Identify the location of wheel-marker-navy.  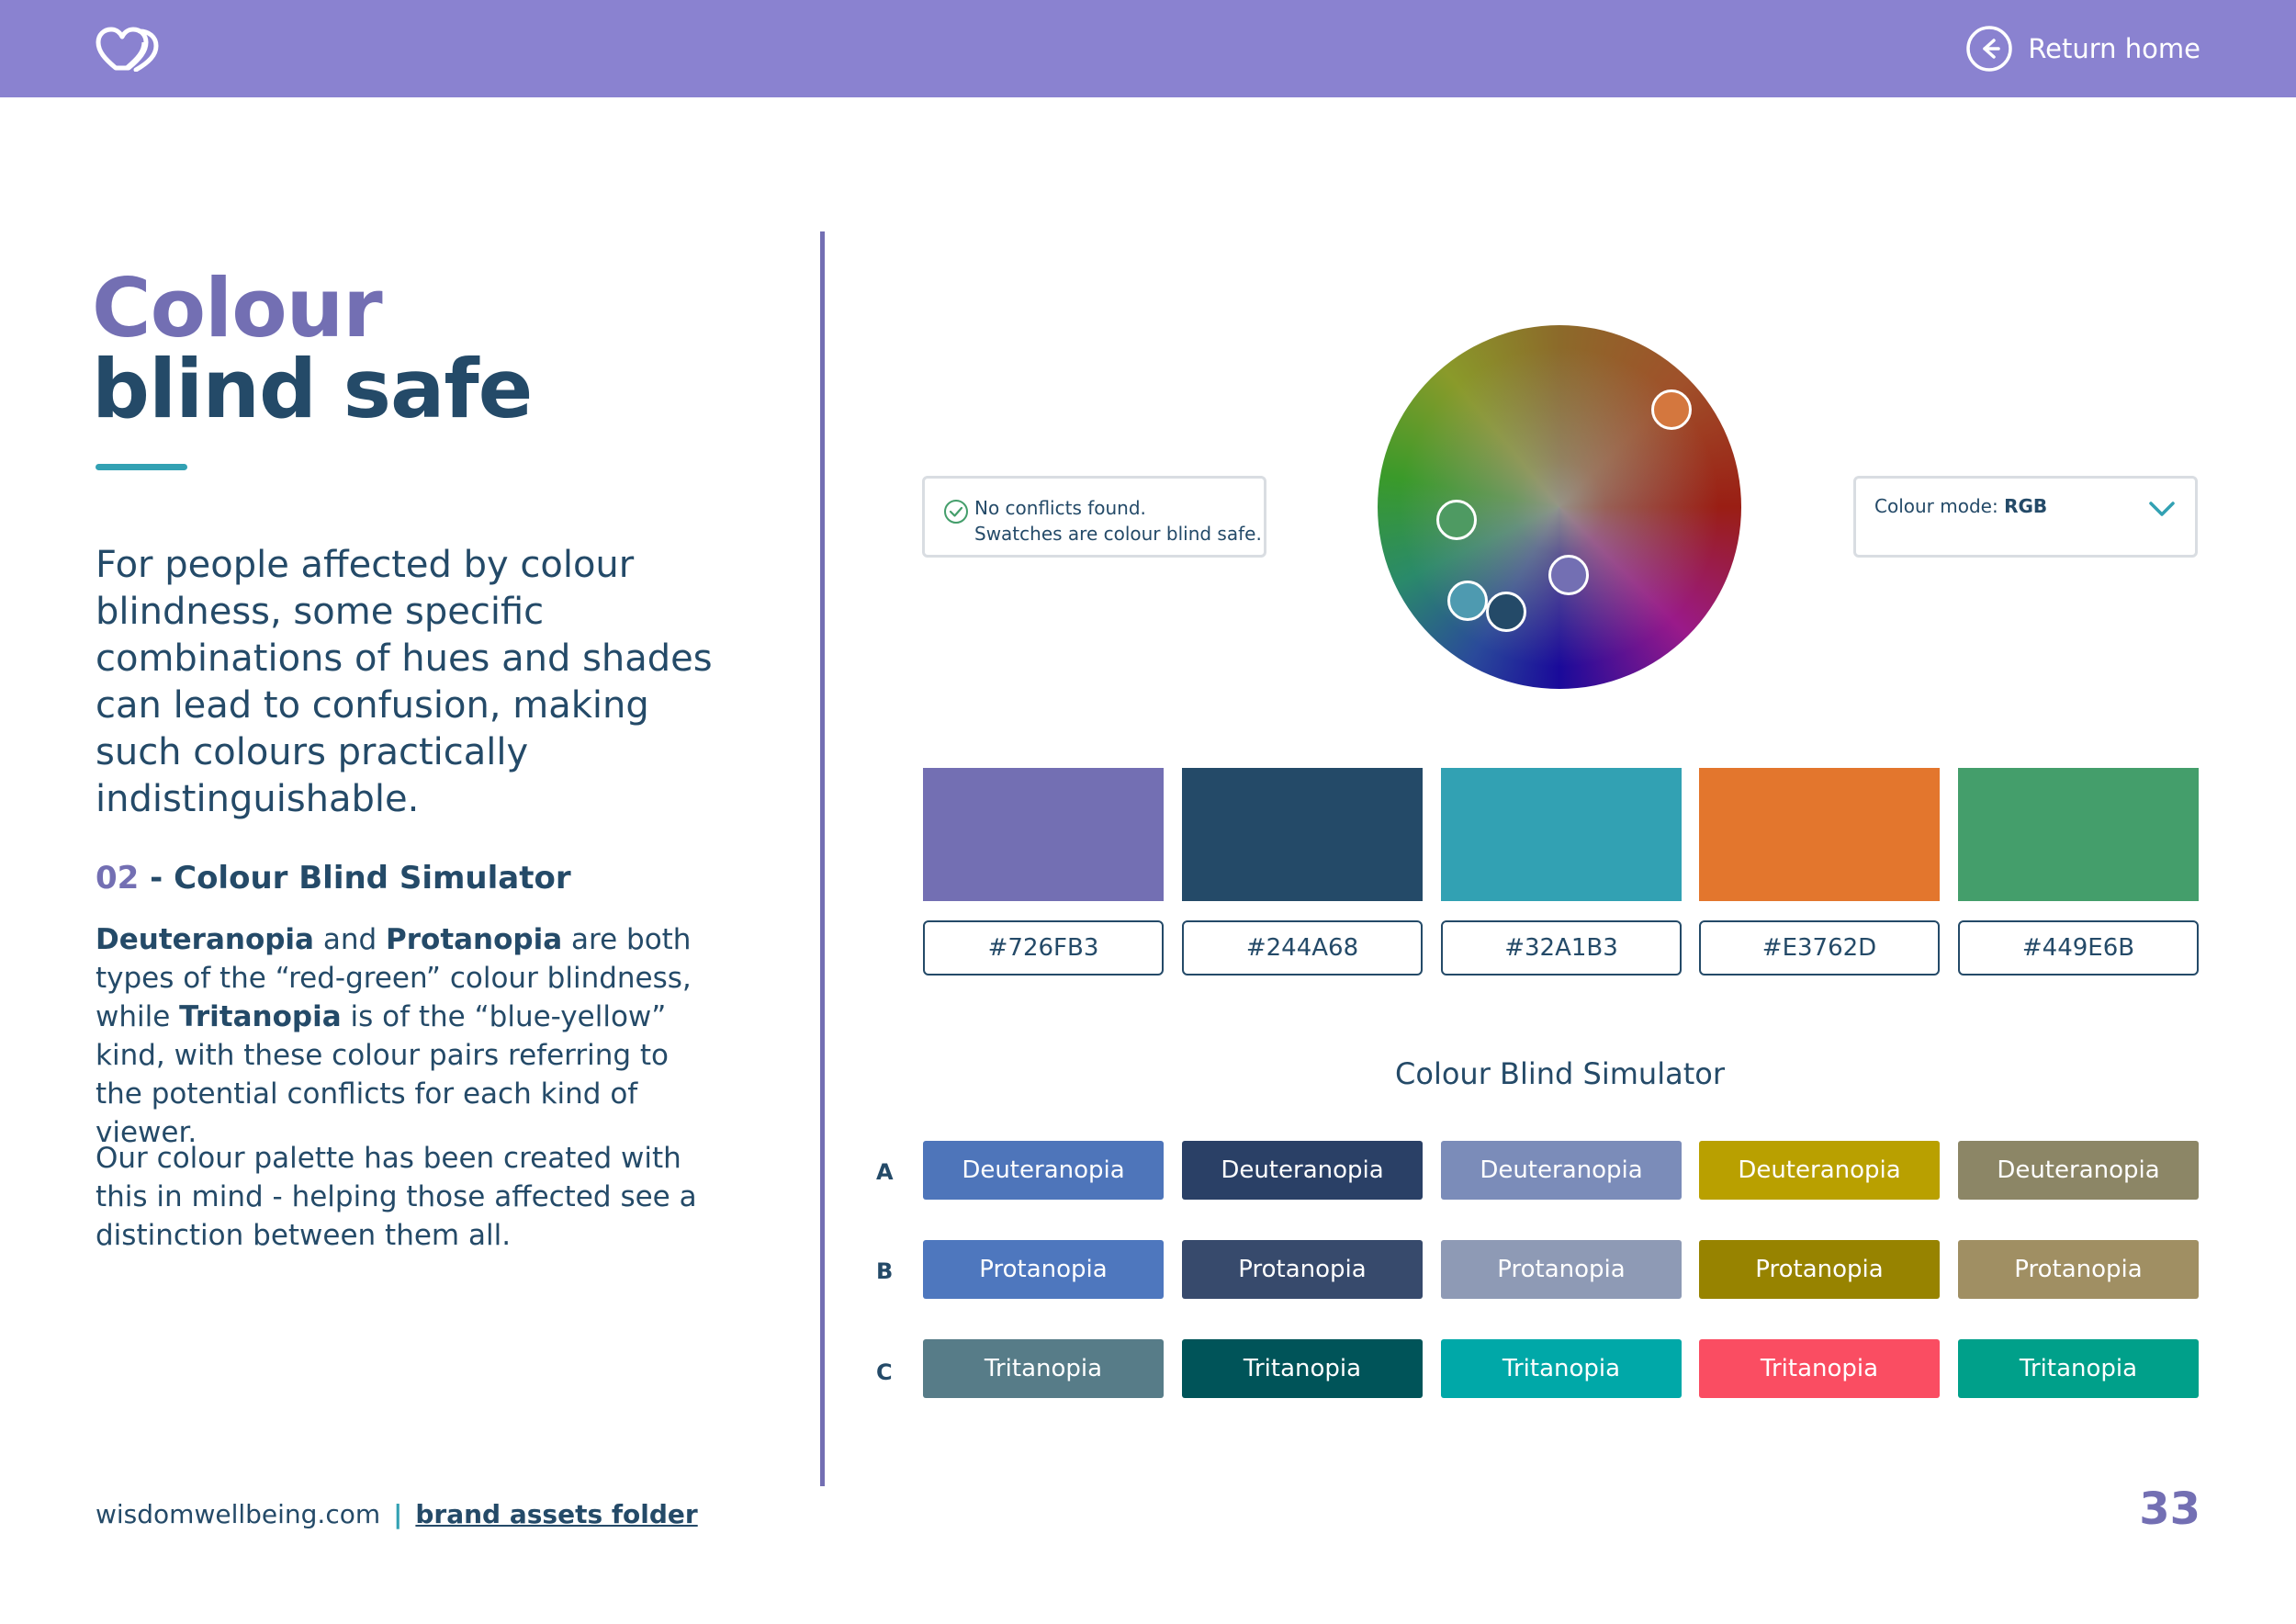
(1506, 612).